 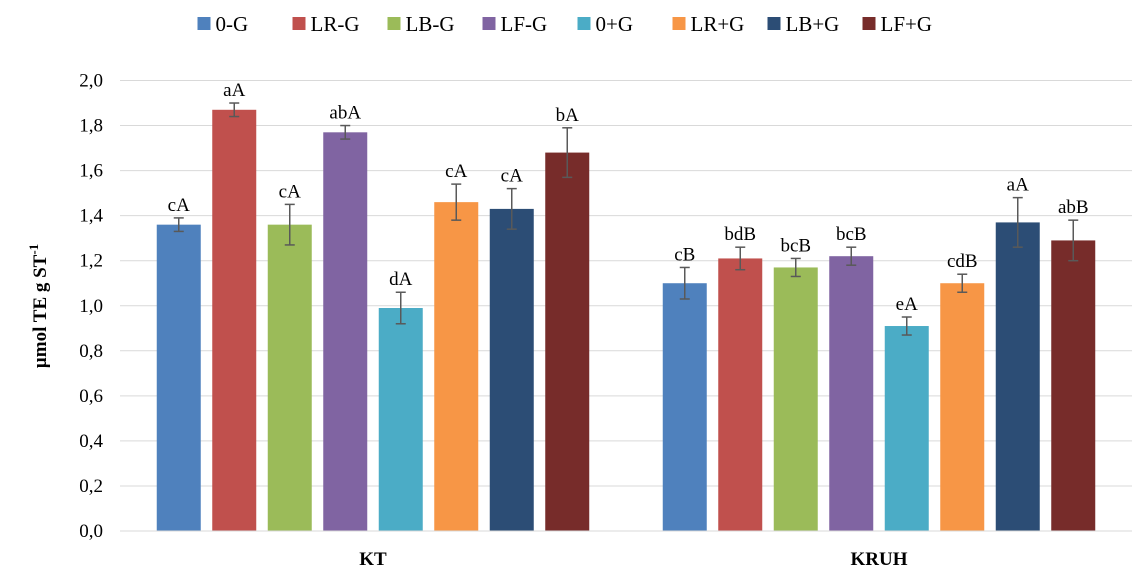 I want to click on bar-0+G-KT, so click(x=400, y=419).